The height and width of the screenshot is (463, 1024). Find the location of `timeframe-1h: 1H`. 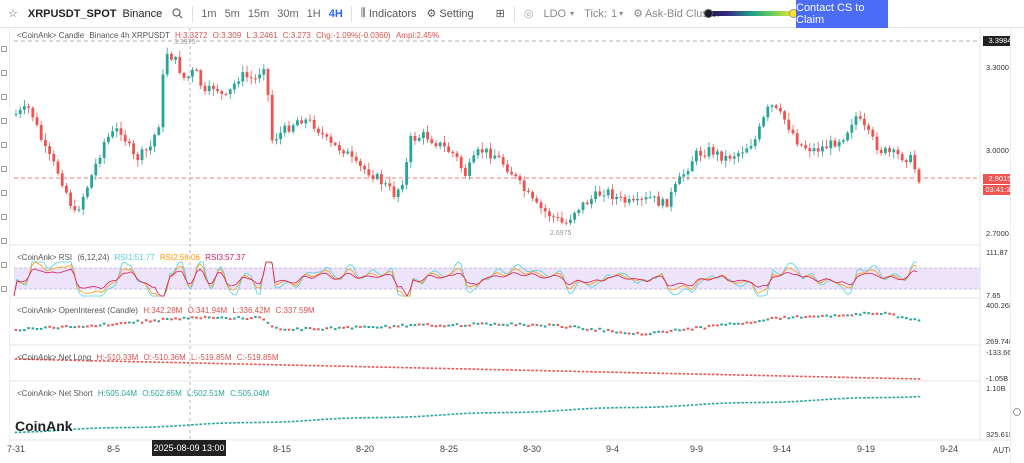

timeframe-1h: 1H is located at coordinates (313, 13).